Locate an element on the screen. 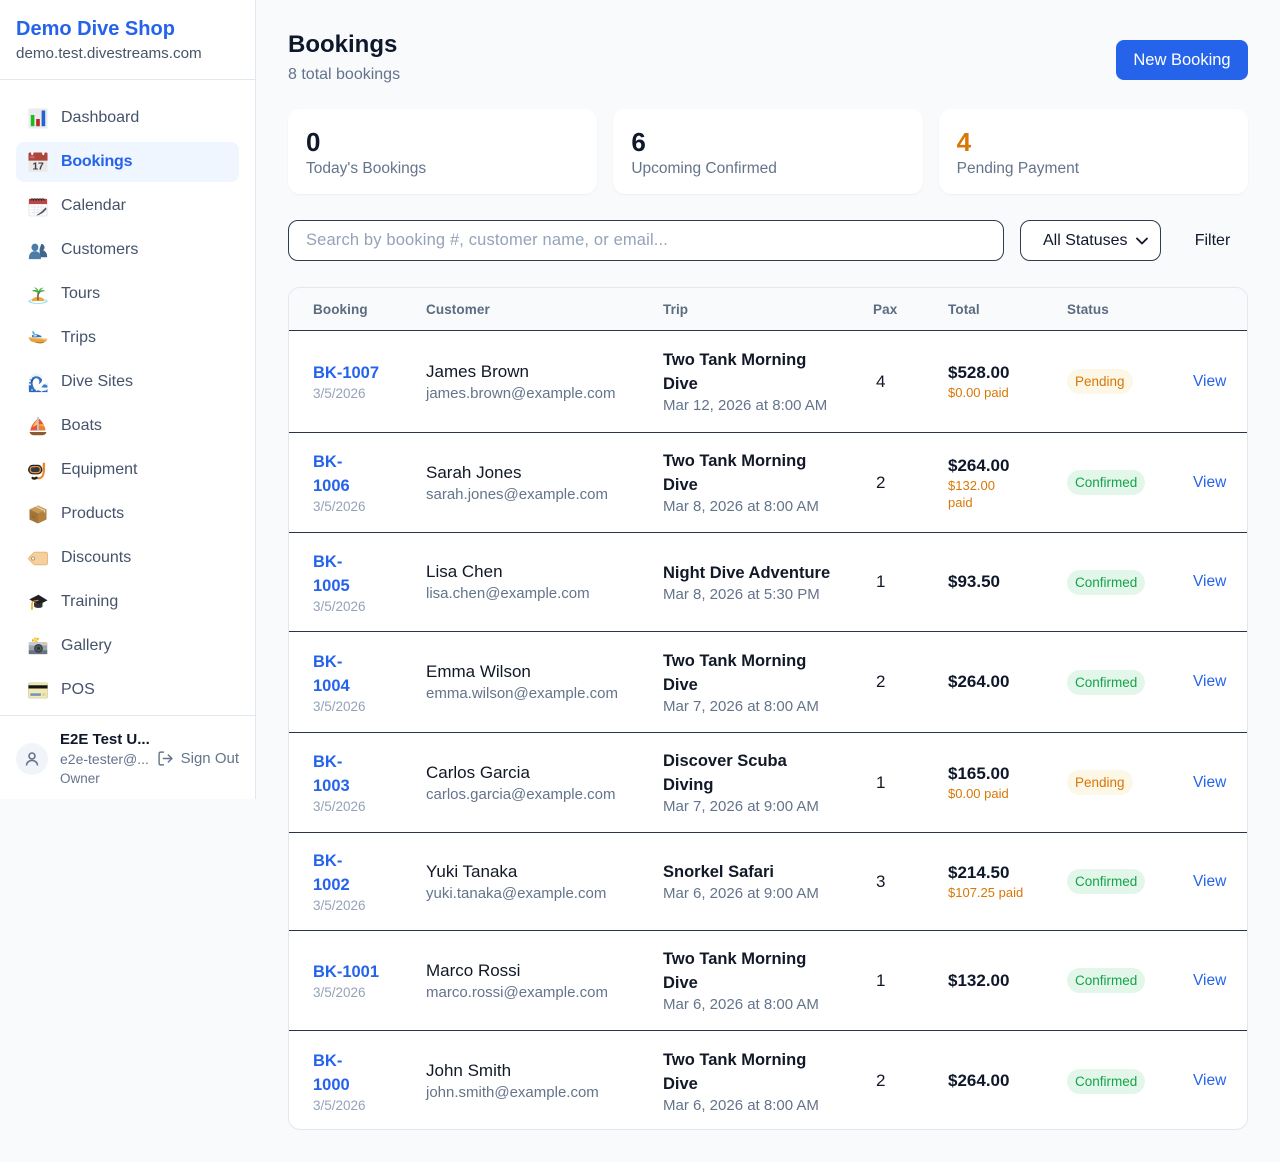 This screenshot has width=1280, height=1162. svg-text: 17 is located at coordinates (38, 167).